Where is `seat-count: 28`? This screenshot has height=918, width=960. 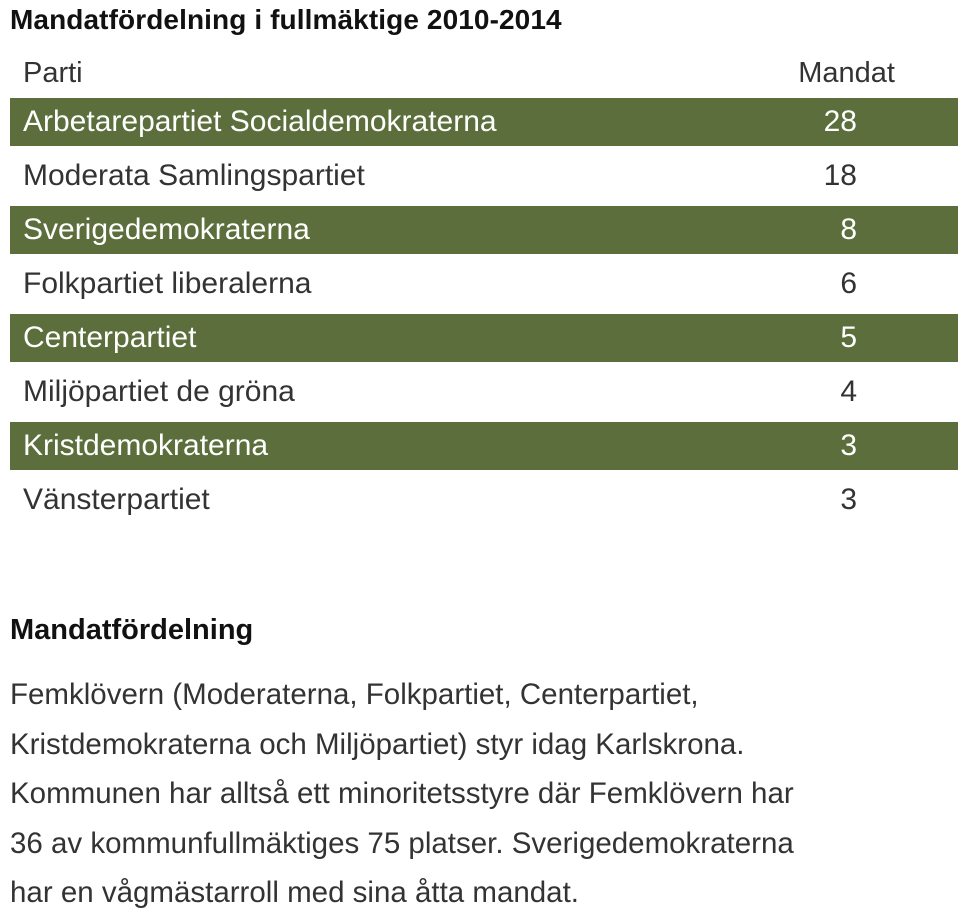
seat-count: 28 is located at coordinates (840, 121).